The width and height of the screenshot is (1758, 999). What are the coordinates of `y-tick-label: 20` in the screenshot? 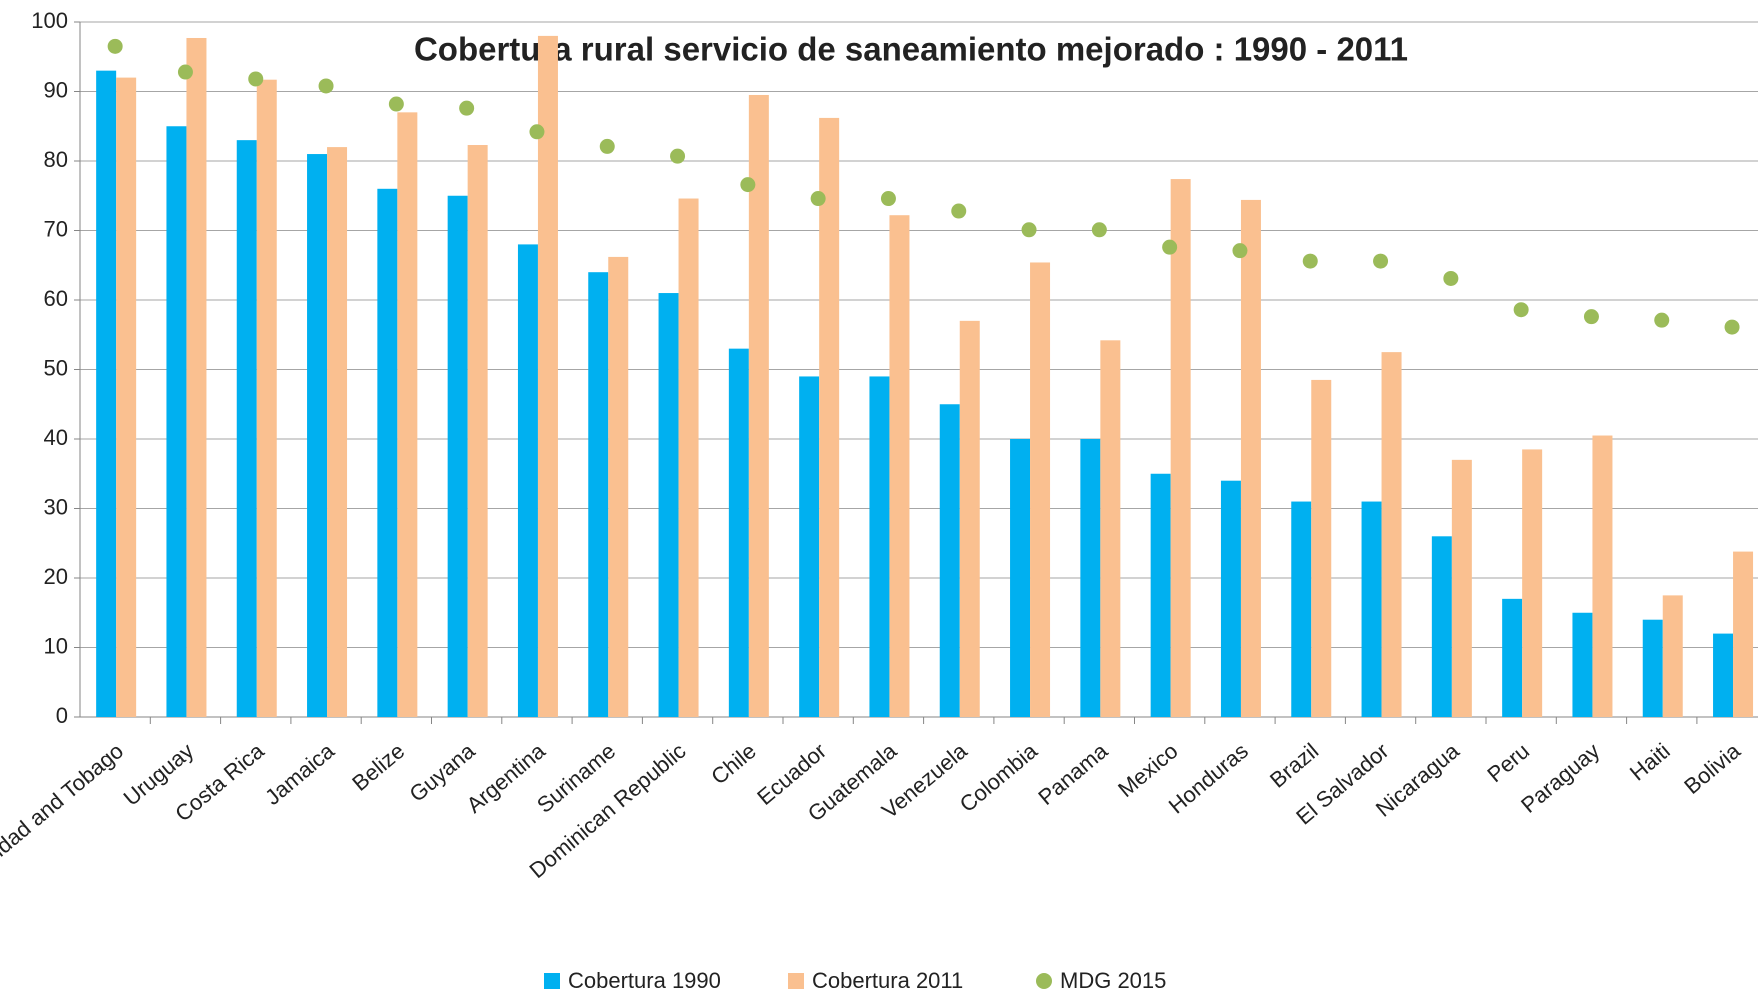 It's located at (56, 576).